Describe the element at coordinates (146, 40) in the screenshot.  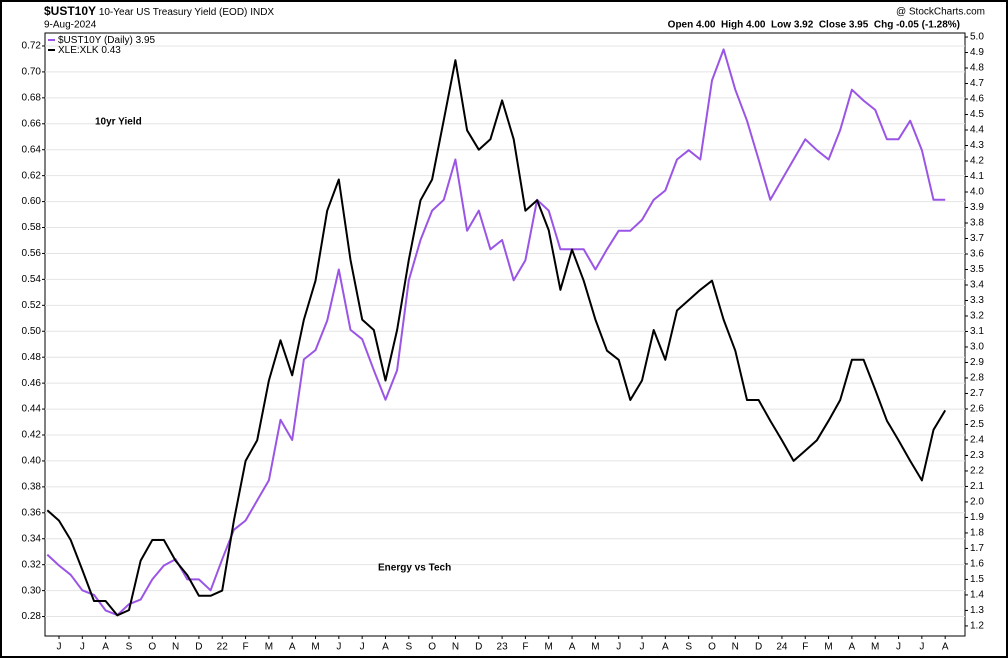
I see `legend-value: 3.95` at that location.